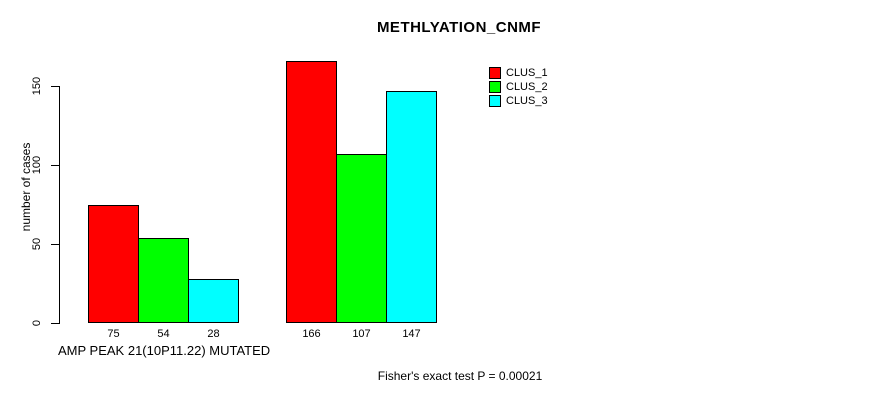  What do you see at coordinates (460, 376) in the screenshot?
I see `fisher-test-annotation: Fisher's exact test P = 0.00021` at bounding box center [460, 376].